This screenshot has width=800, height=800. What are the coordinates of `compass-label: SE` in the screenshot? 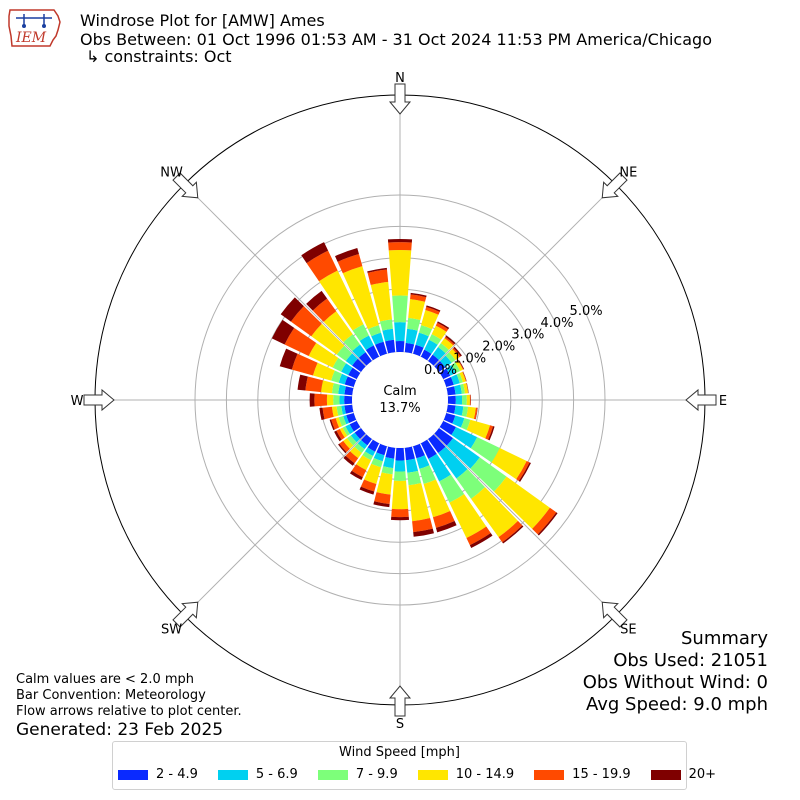 It's located at (628, 629).